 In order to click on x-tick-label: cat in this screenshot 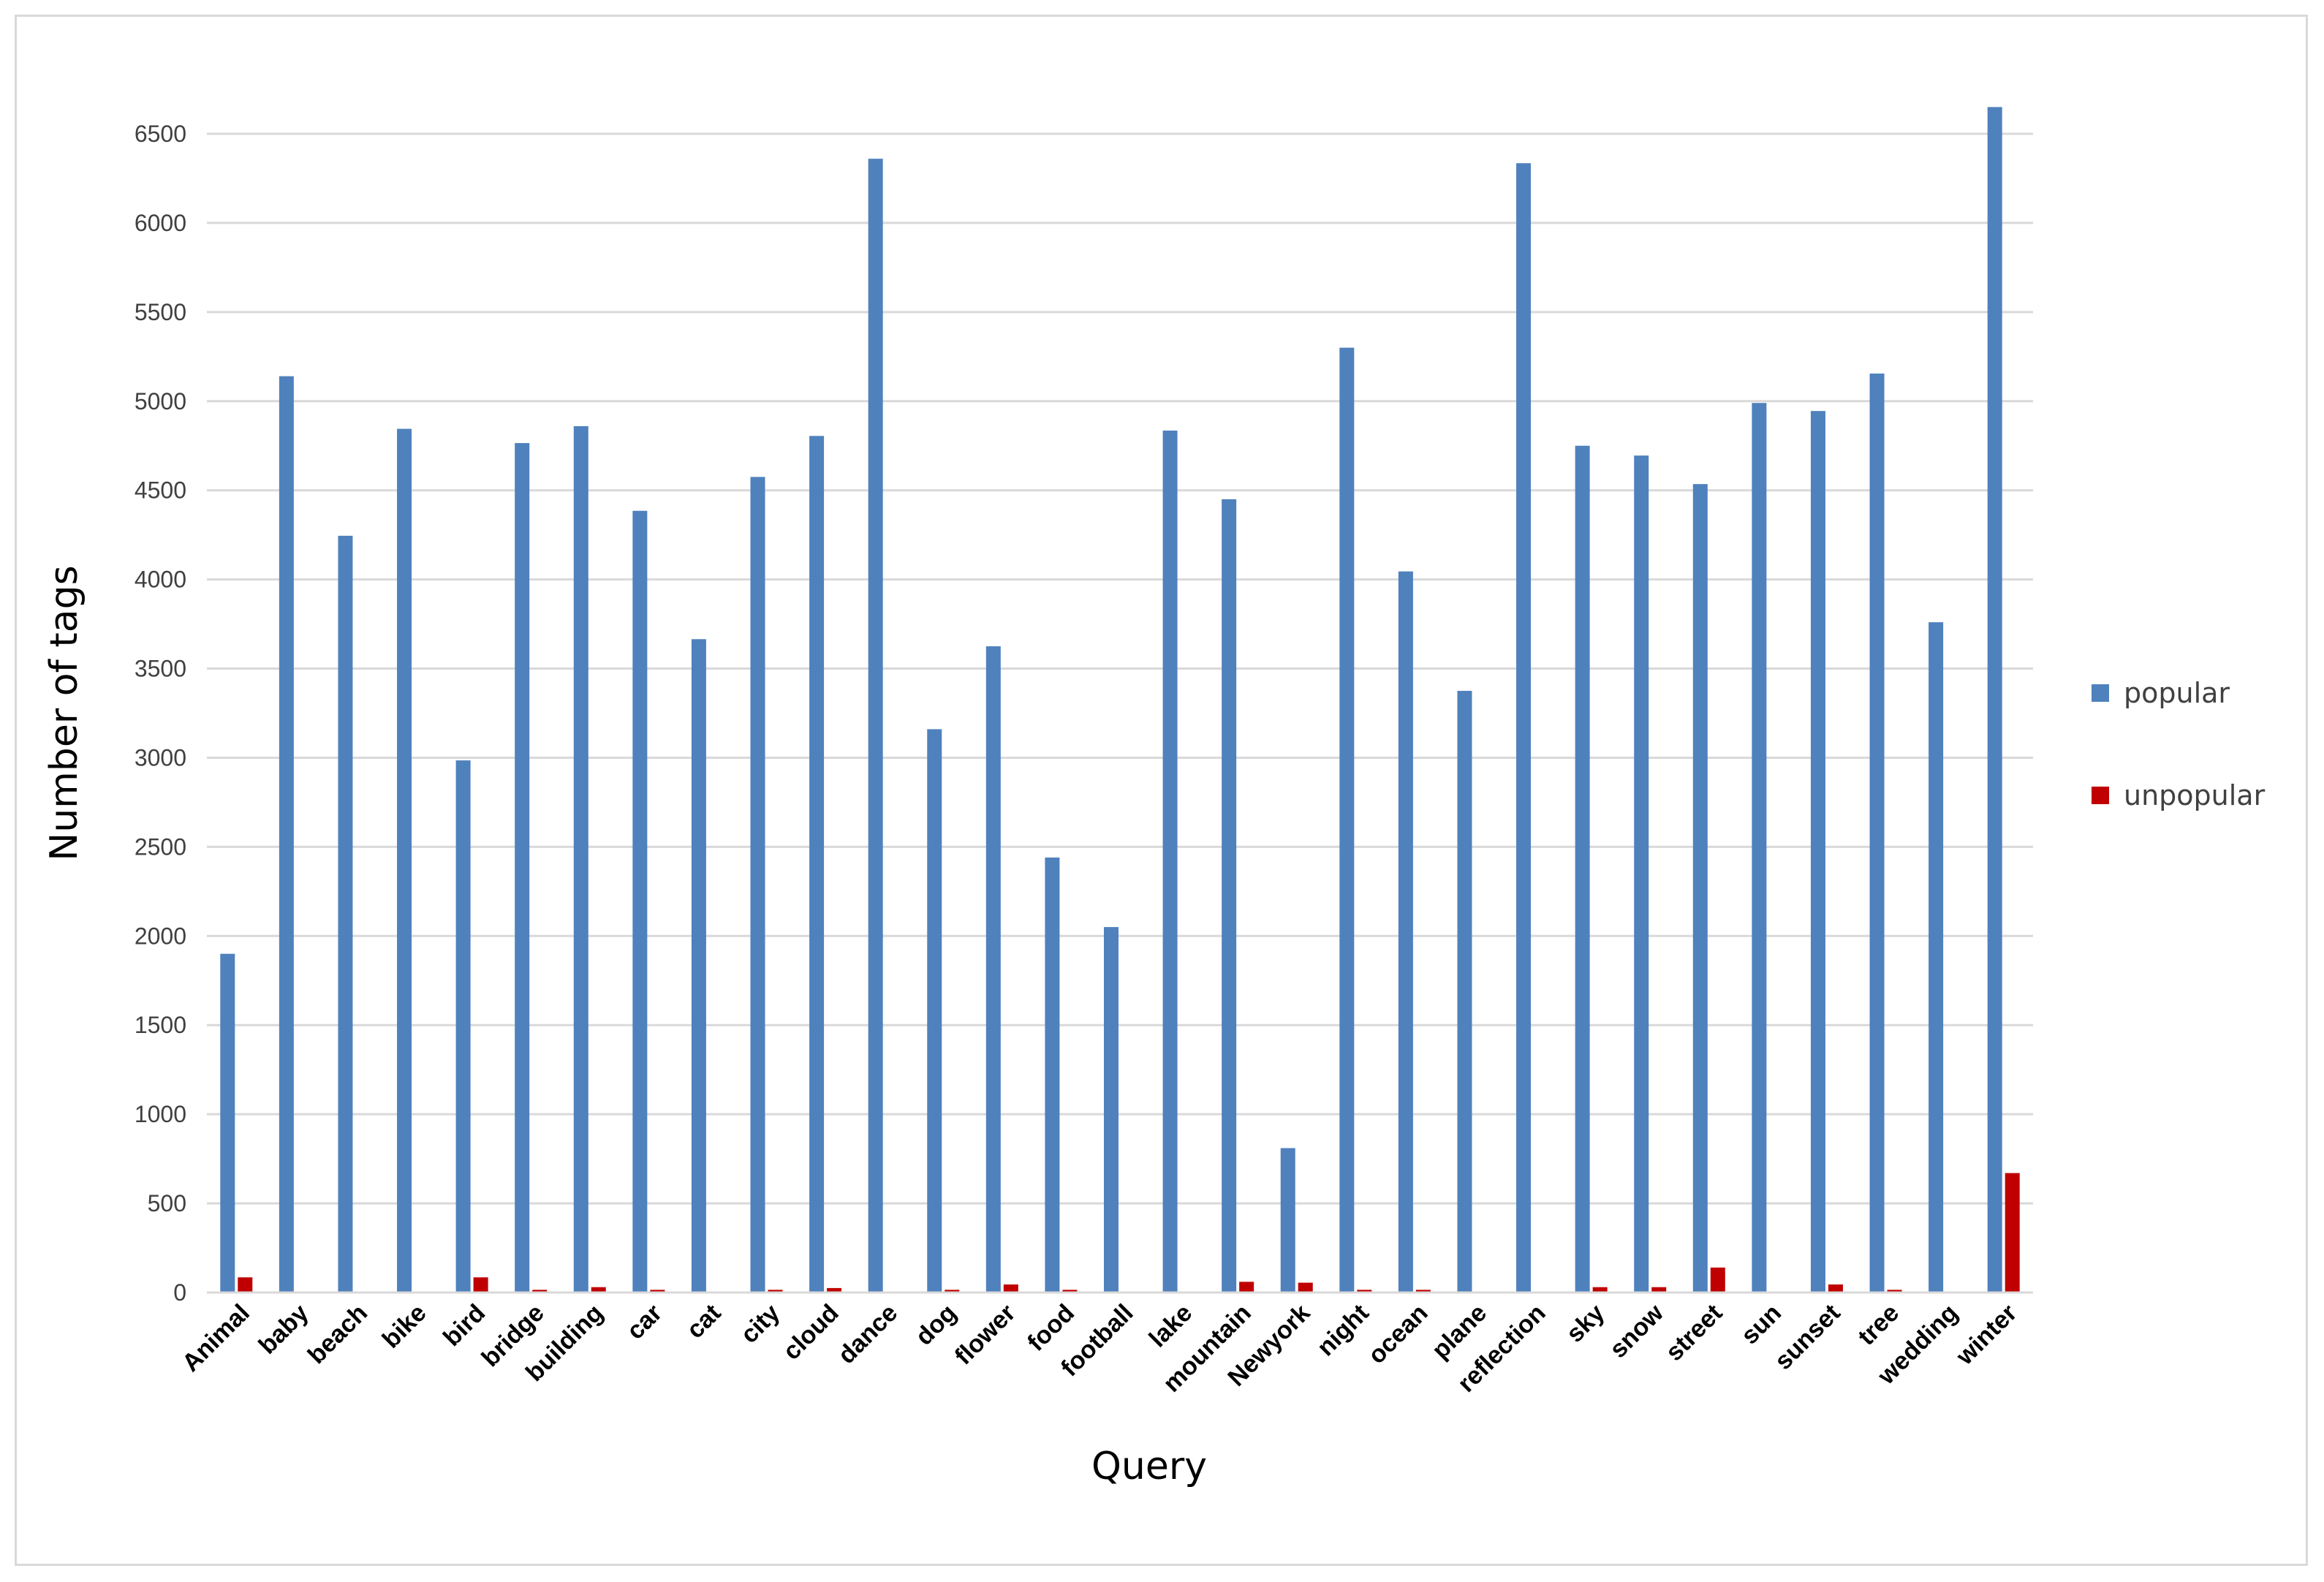, I will do `click(704, 1322)`.